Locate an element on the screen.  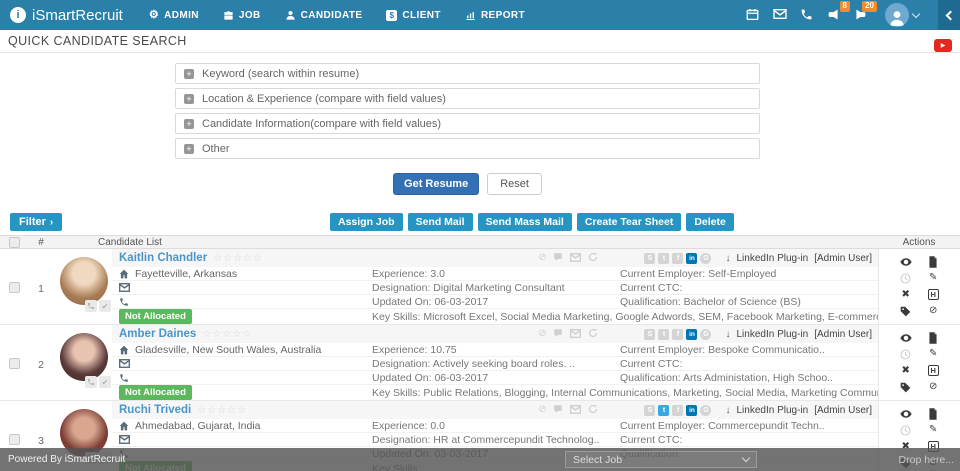
filter-button: Filter › is located at coordinates (36, 222).